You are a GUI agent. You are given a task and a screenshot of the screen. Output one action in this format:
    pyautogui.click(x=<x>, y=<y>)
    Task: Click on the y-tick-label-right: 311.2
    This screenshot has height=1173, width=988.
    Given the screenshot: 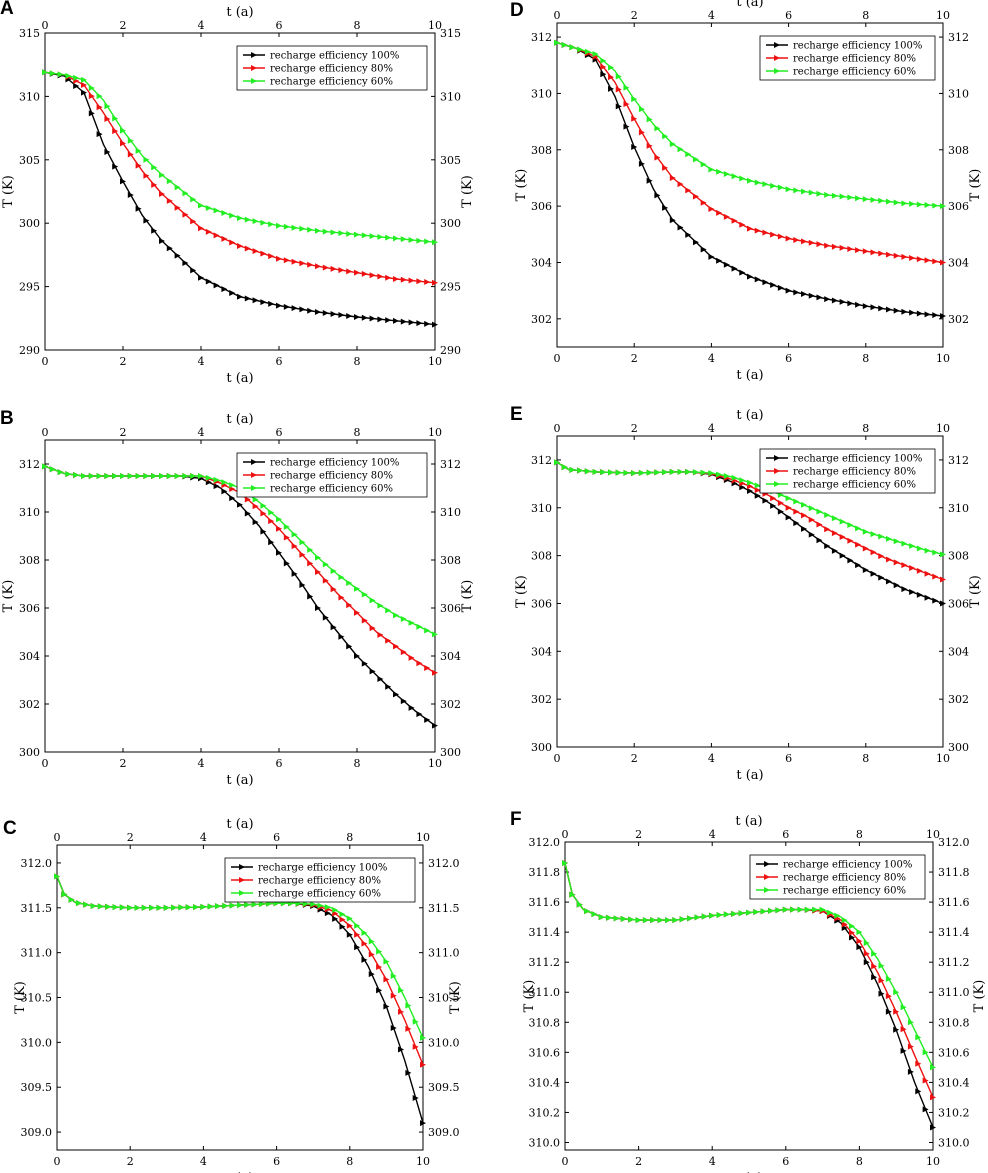 What is the action you would take?
    pyautogui.click(x=954, y=962)
    